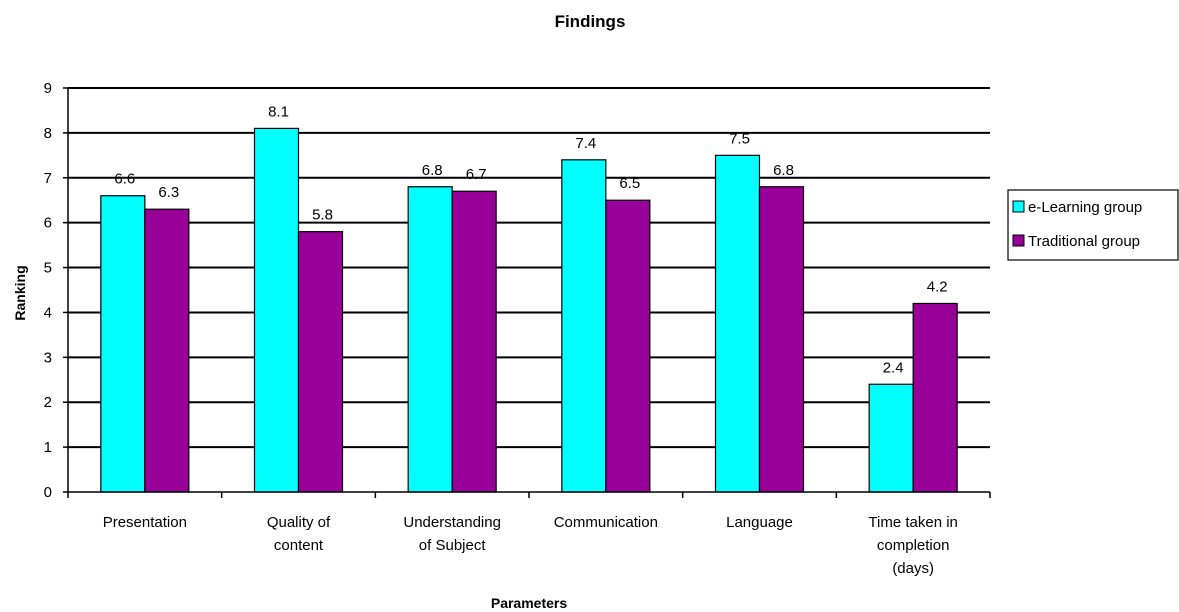 Image resolution: width=1179 pixels, height=612 pixels. What do you see at coordinates (299, 545) in the screenshot?
I see `category-label-line: content` at bounding box center [299, 545].